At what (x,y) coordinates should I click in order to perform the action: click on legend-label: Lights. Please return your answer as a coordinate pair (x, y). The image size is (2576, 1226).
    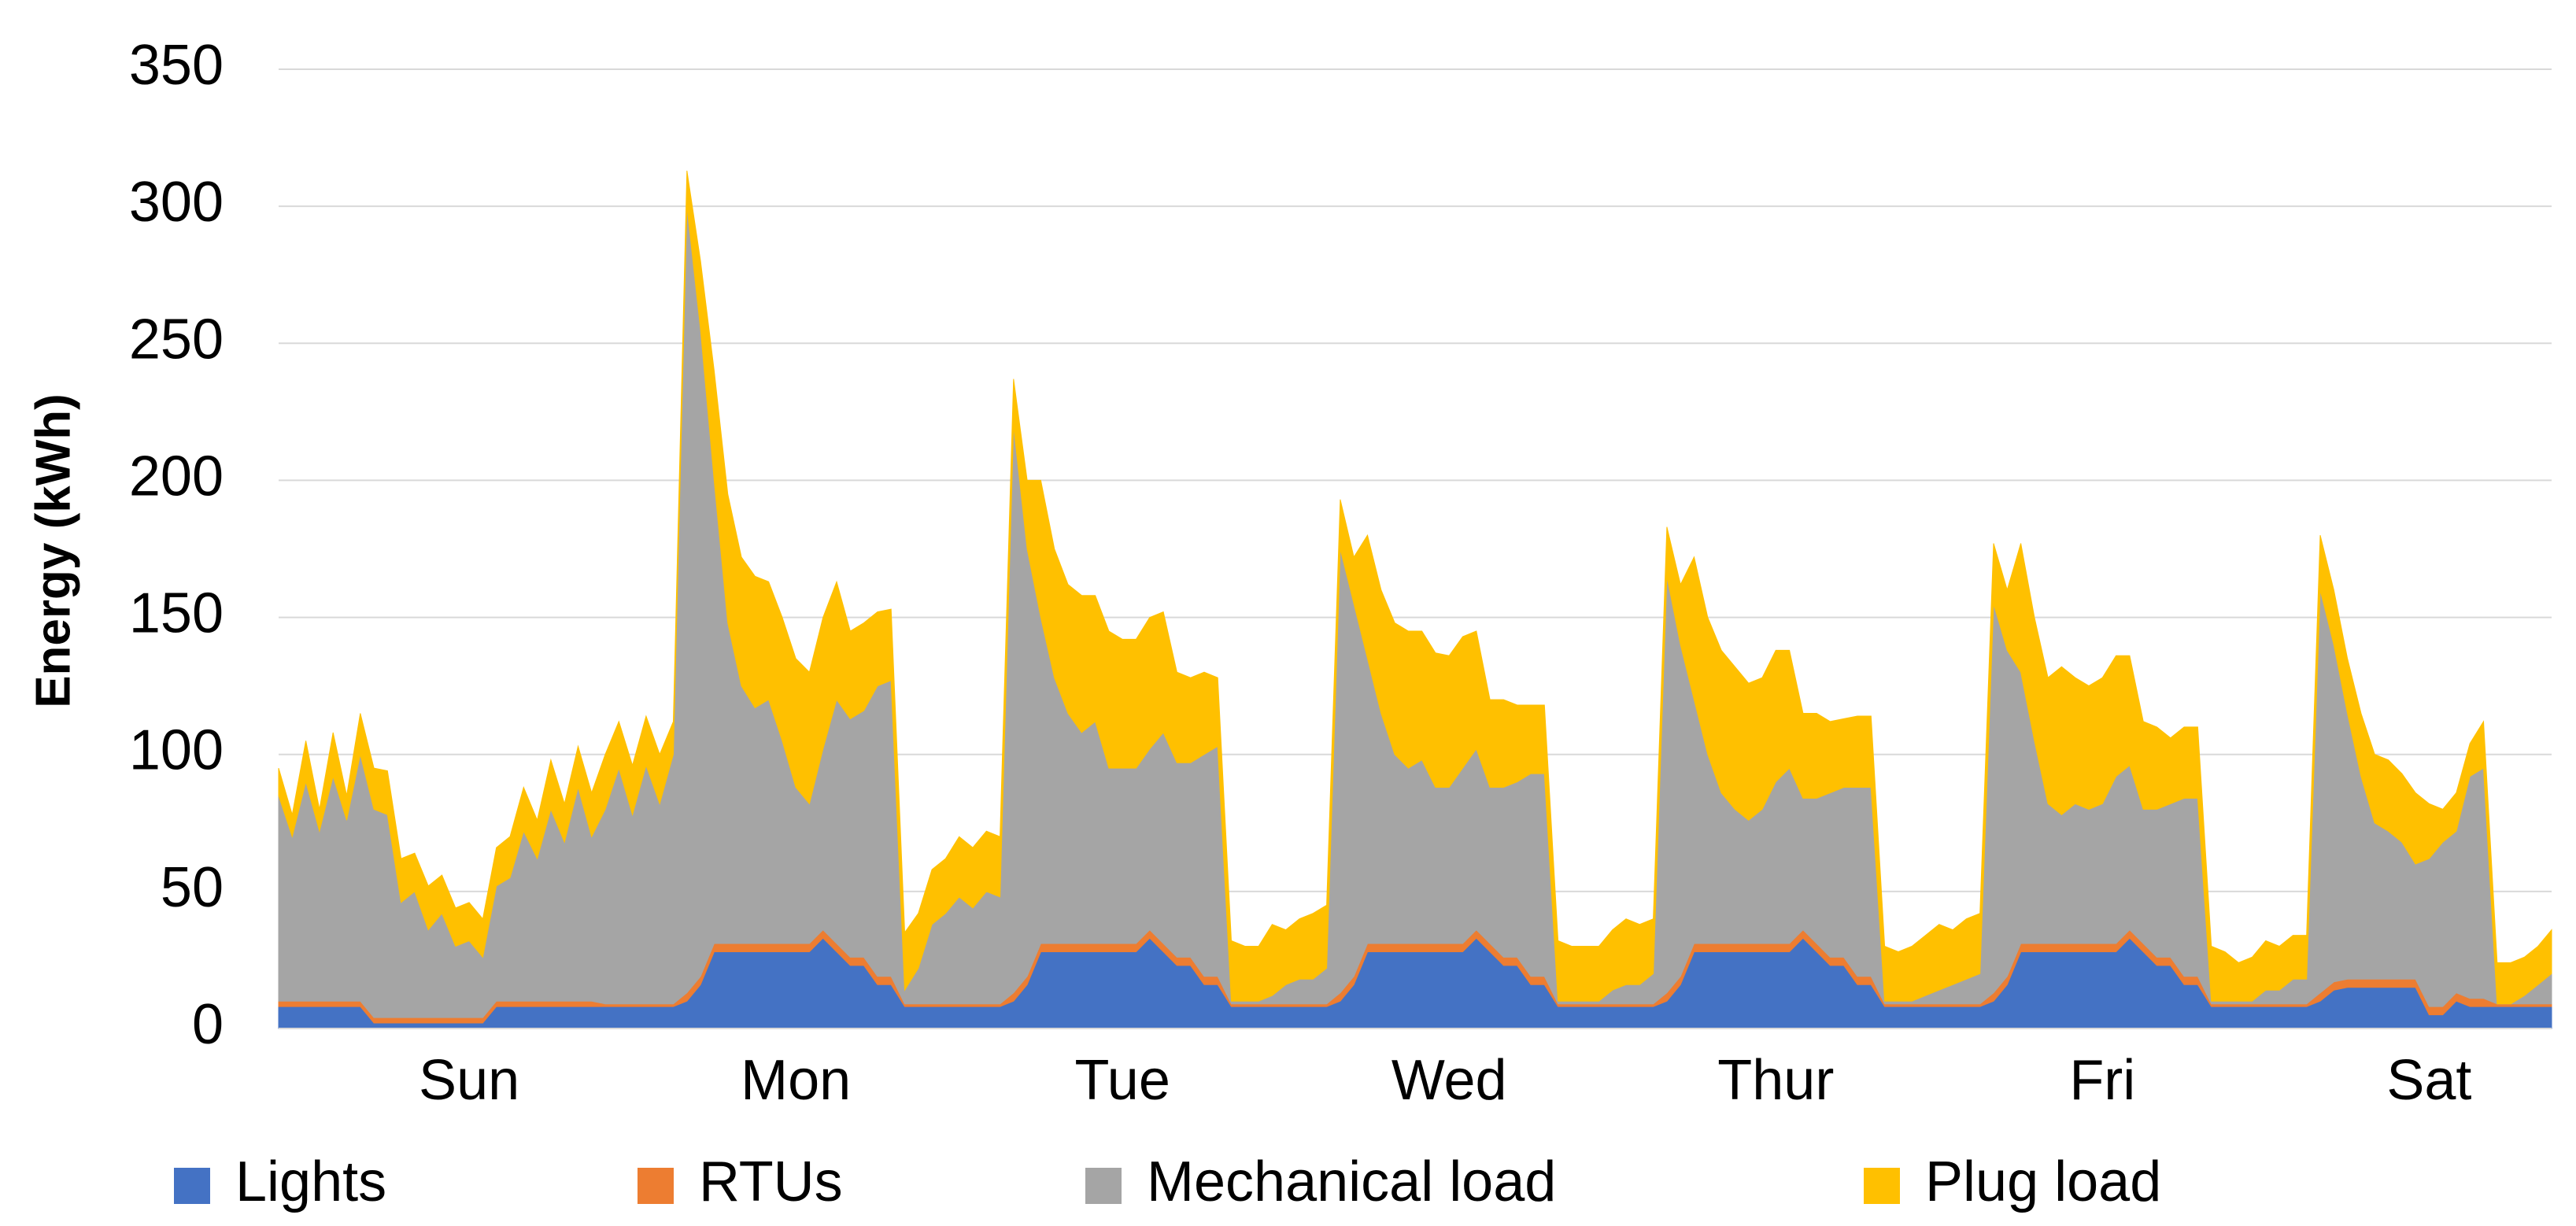
    Looking at the image, I should click on (310, 1181).